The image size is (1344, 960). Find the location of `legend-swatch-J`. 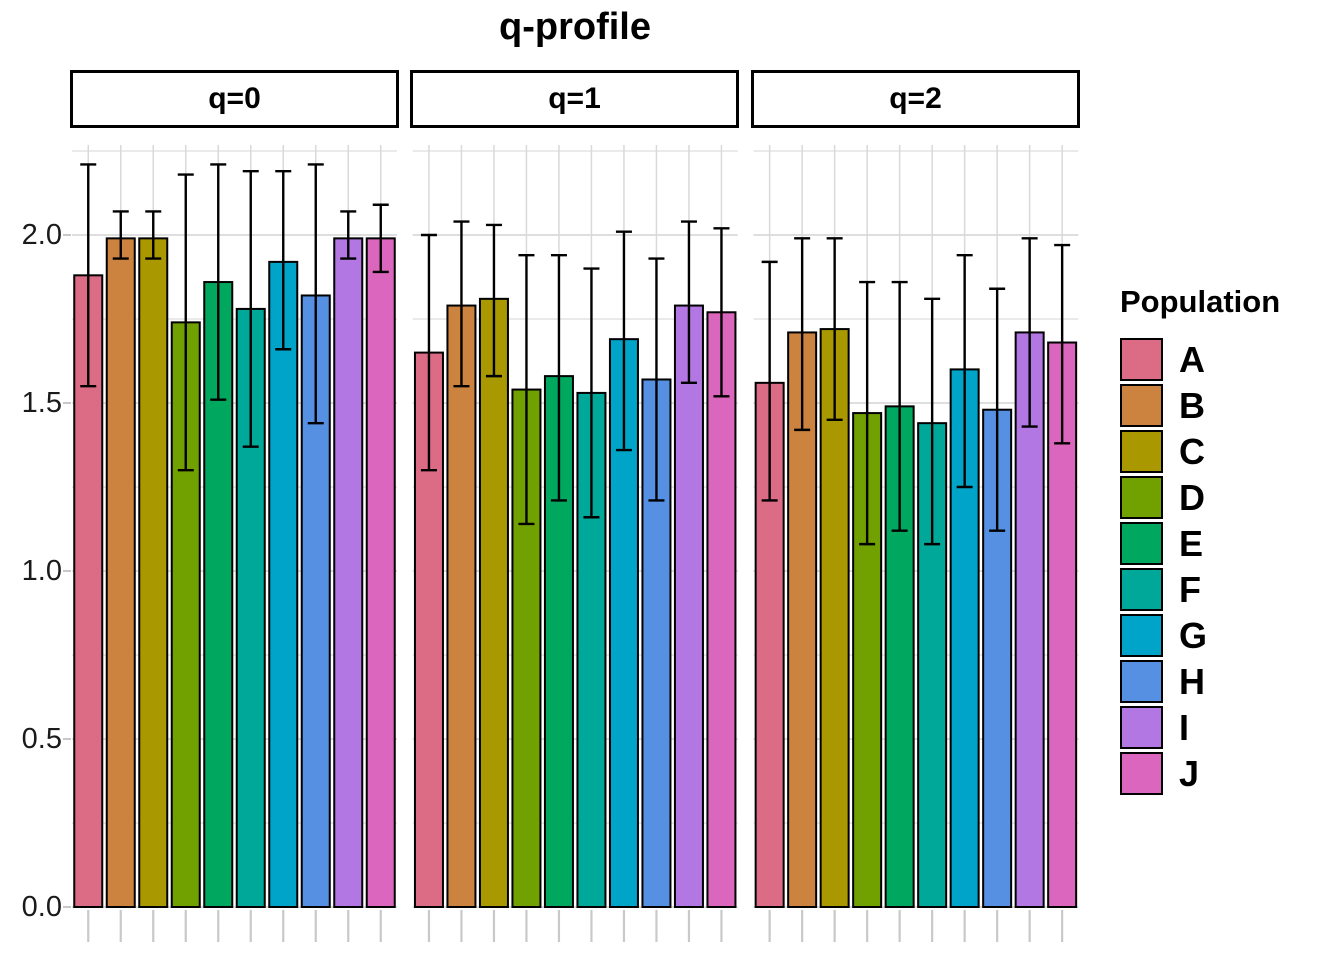

legend-swatch-J is located at coordinates (1141, 773).